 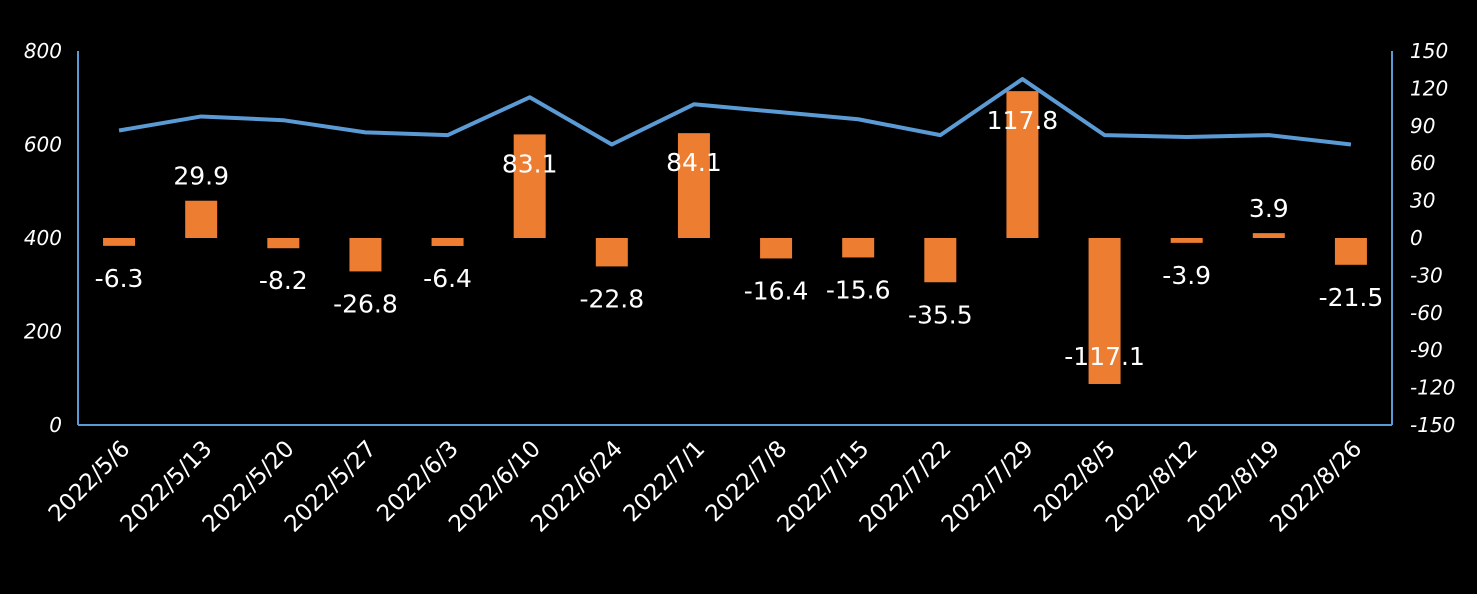 I want to click on line-path, so click(x=735, y=112).